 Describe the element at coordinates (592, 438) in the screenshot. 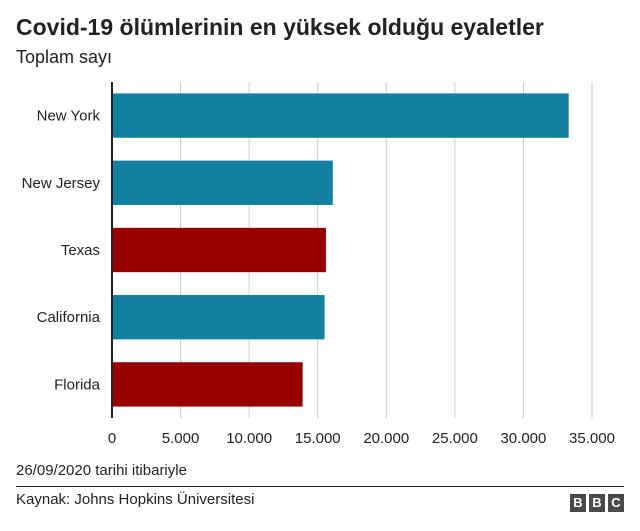

I see `x-tick-label: 35.000` at that location.